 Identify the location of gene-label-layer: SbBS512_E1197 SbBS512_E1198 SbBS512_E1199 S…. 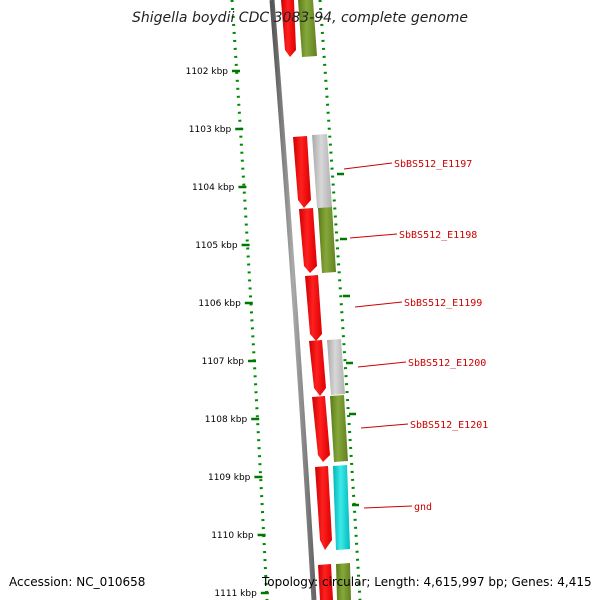
(415, 336).